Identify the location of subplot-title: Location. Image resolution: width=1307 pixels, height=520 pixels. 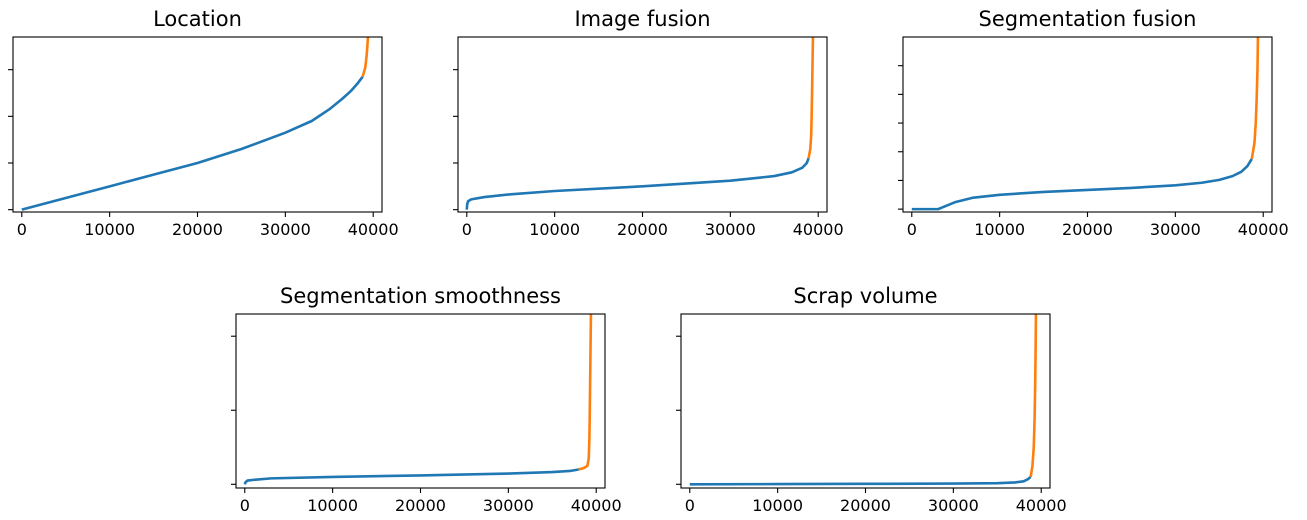
(197, 19).